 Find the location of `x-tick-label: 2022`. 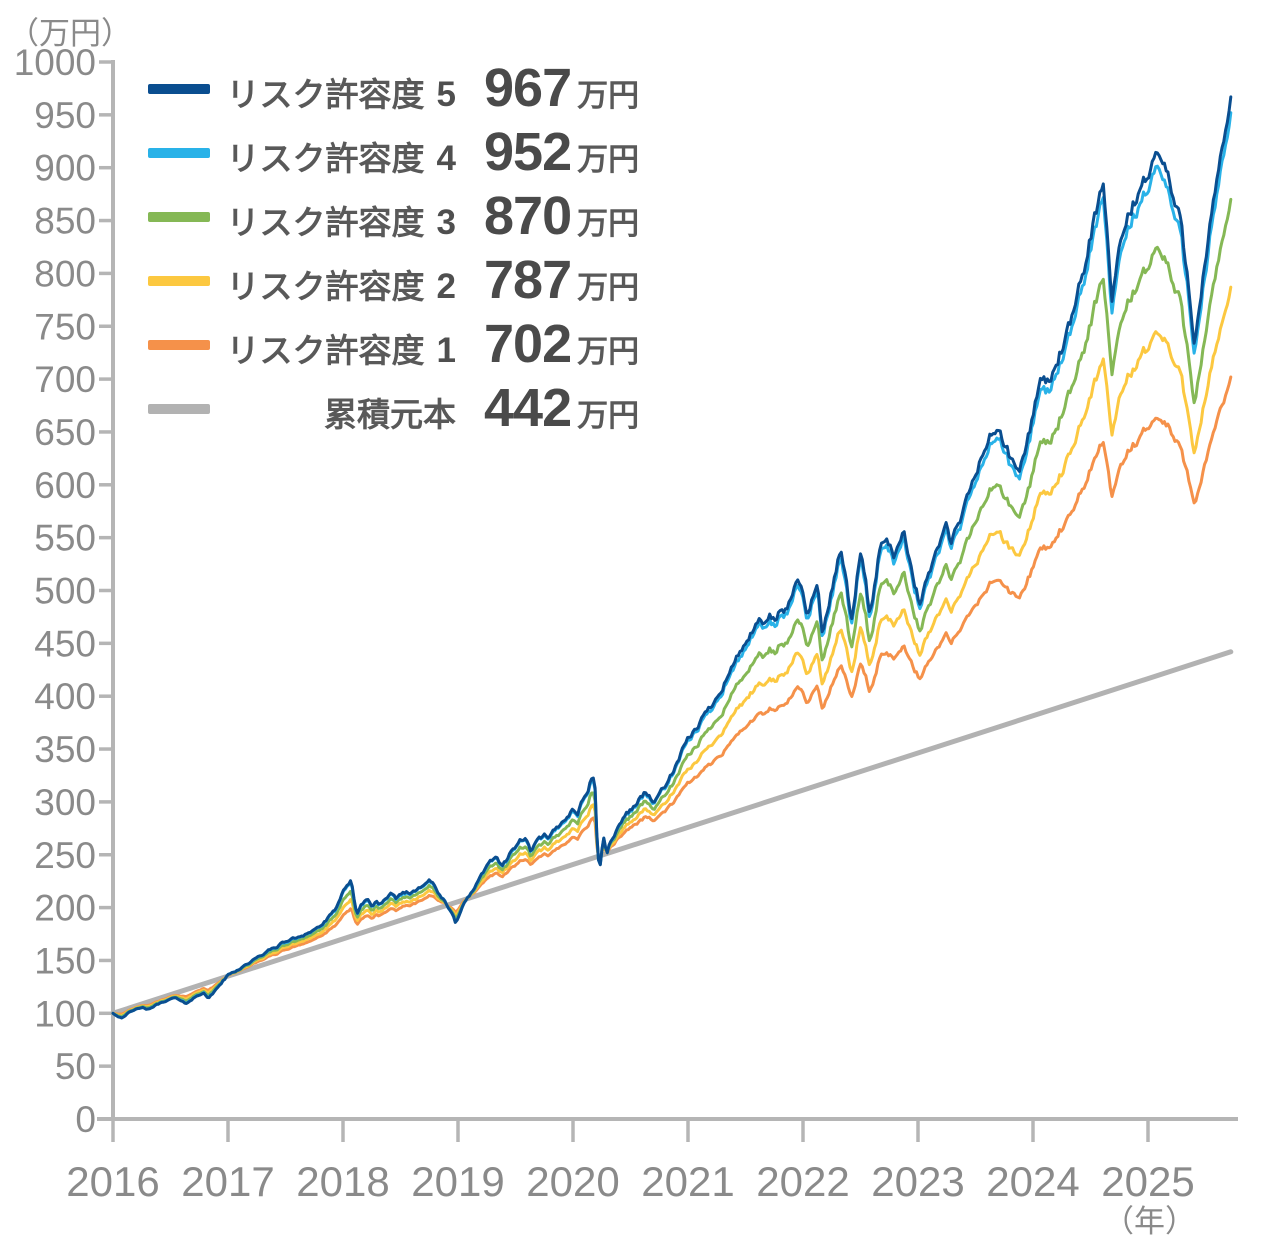

x-tick-label: 2022 is located at coordinates (802, 1181).